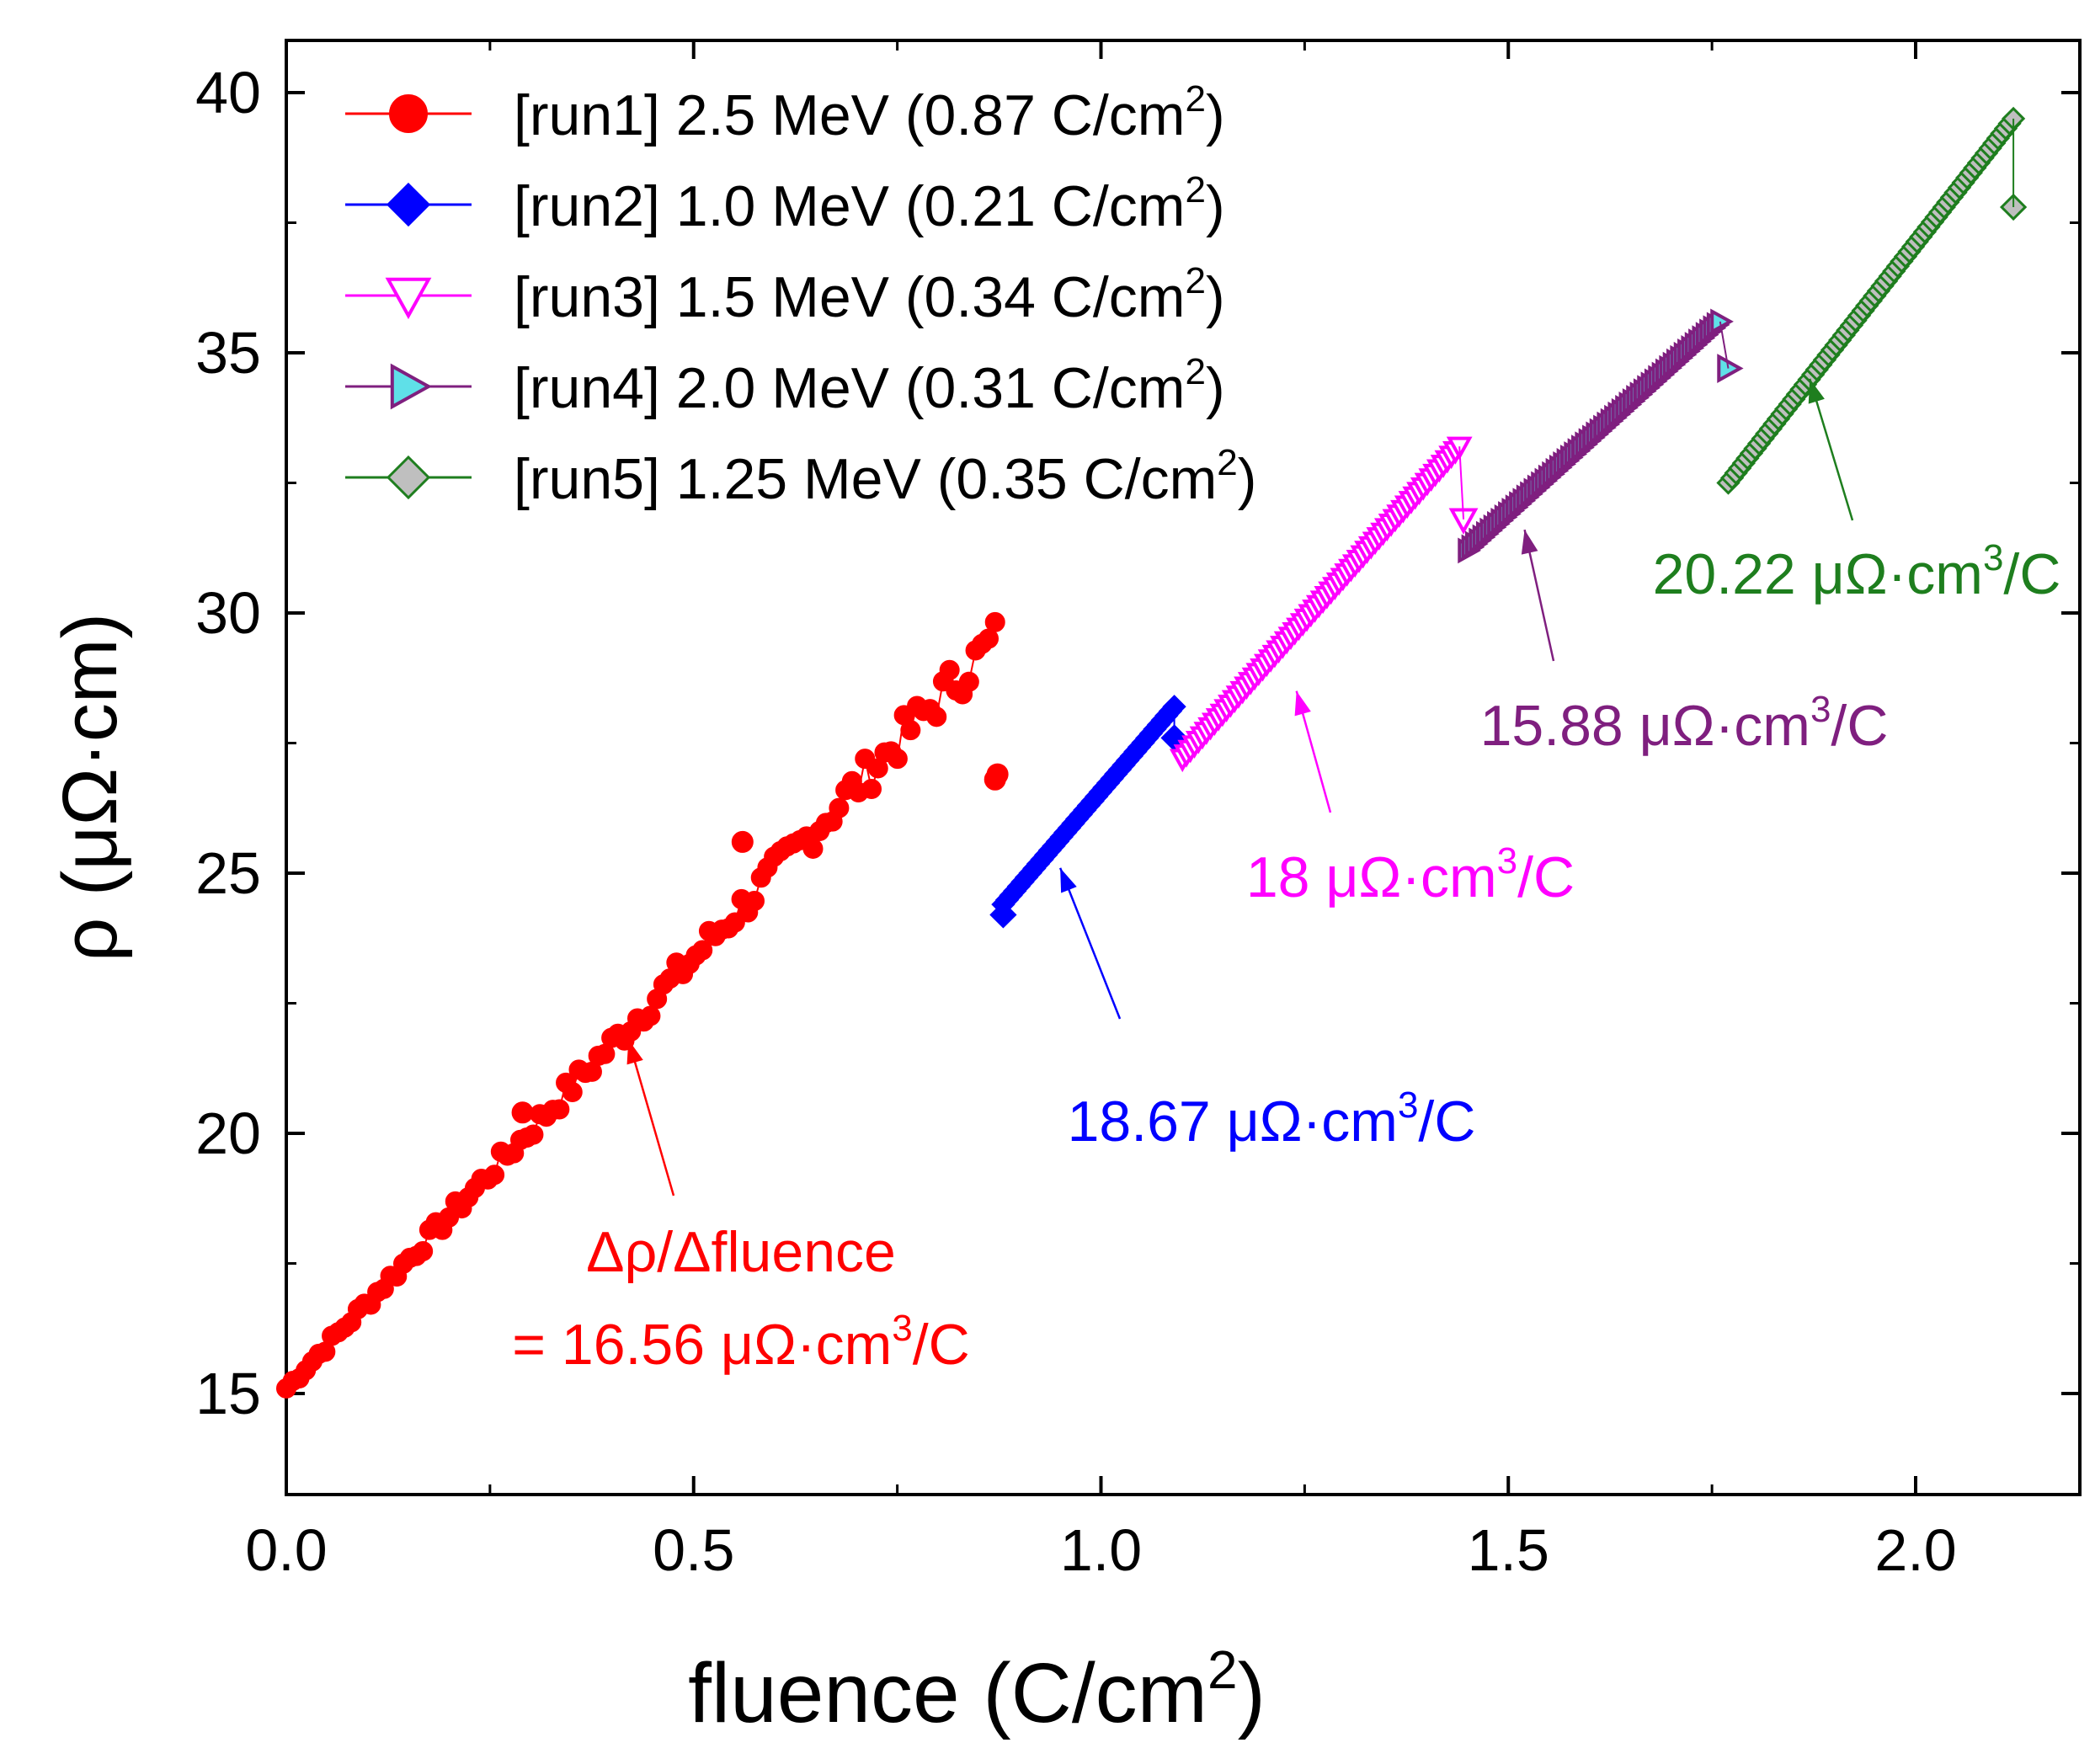  I want to click on y-tick-label: 30, so click(228, 613).